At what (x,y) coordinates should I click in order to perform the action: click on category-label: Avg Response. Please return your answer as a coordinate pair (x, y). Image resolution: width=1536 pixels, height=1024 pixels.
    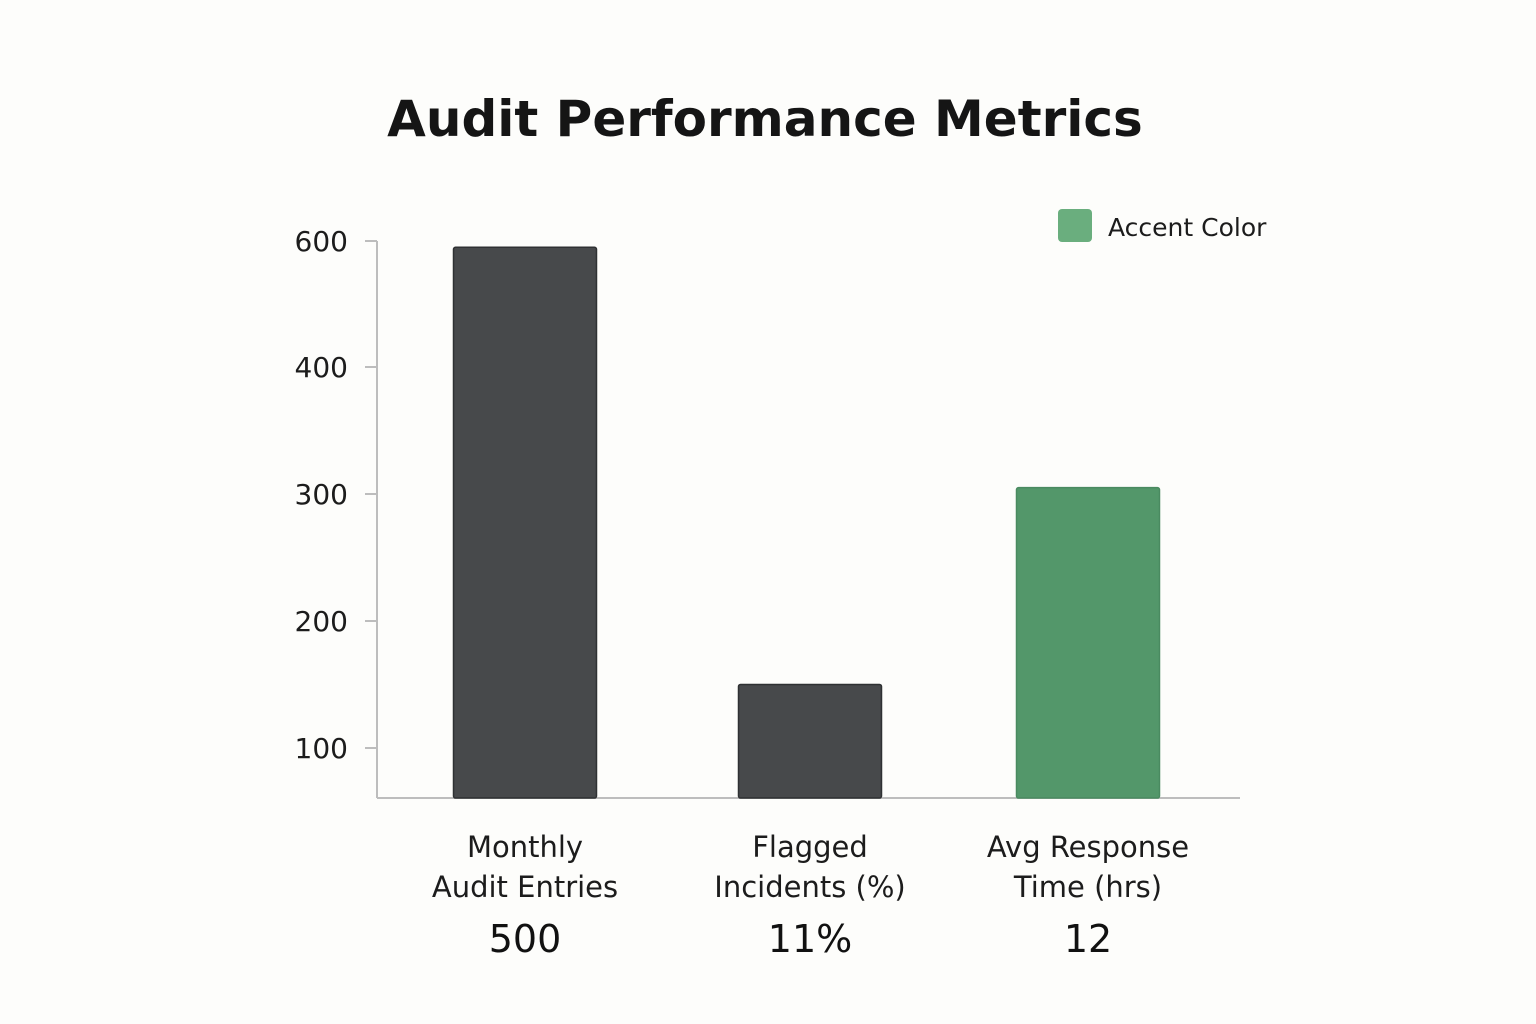
    Looking at the image, I should click on (1088, 847).